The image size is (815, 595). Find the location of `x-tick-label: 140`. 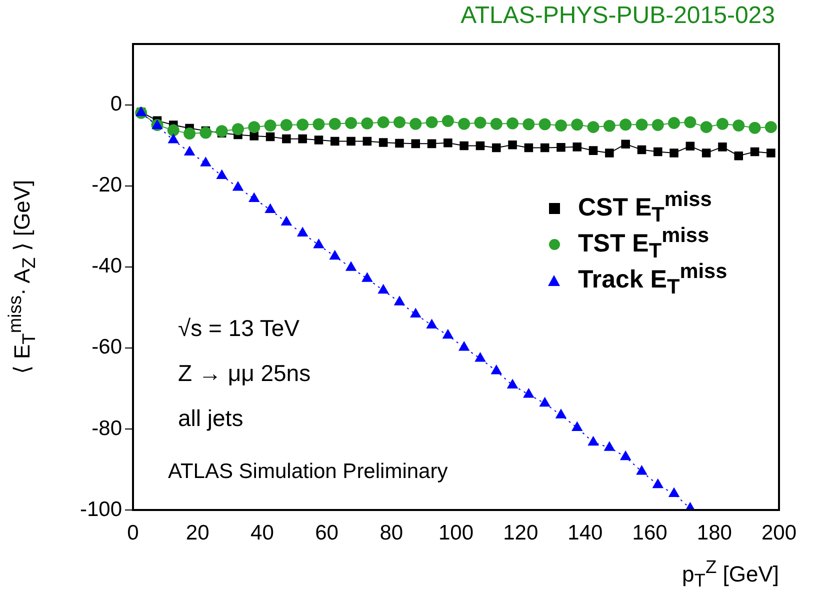

x-tick-label: 140 is located at coordinates (585, 532).